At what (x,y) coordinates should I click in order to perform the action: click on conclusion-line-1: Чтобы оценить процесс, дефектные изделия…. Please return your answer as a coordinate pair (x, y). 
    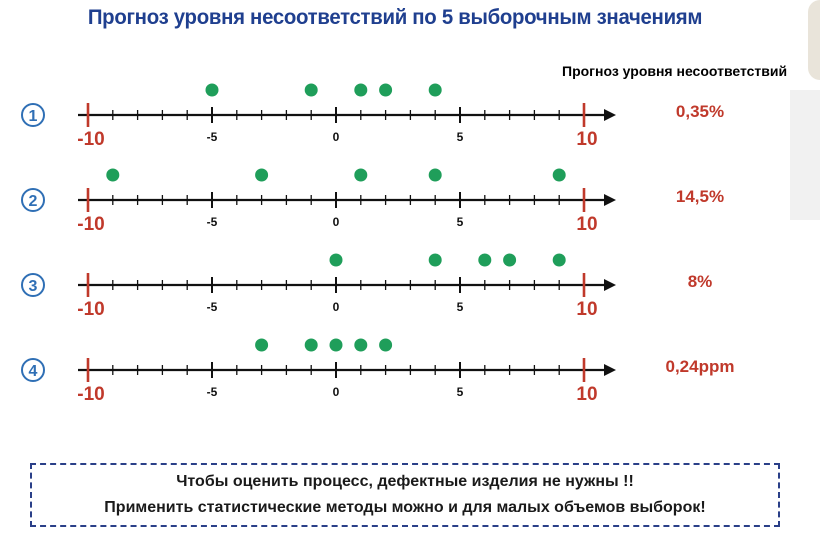
    Looking at the image, I should click on (405, 481).